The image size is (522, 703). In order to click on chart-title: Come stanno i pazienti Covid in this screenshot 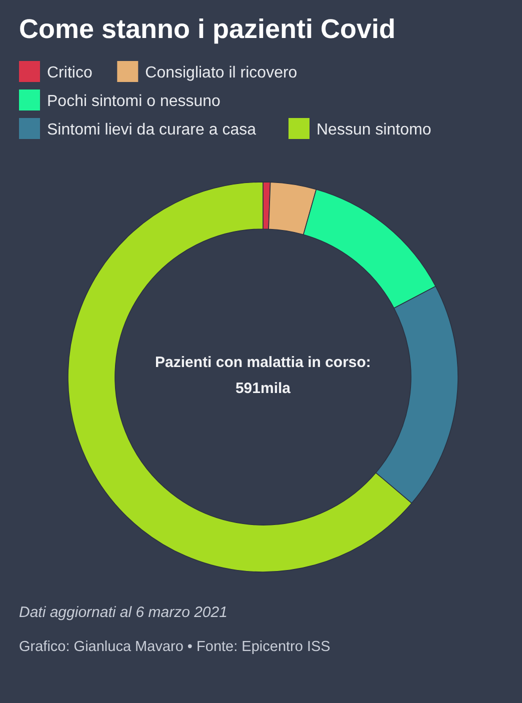, I will do `click(207, 29)`.